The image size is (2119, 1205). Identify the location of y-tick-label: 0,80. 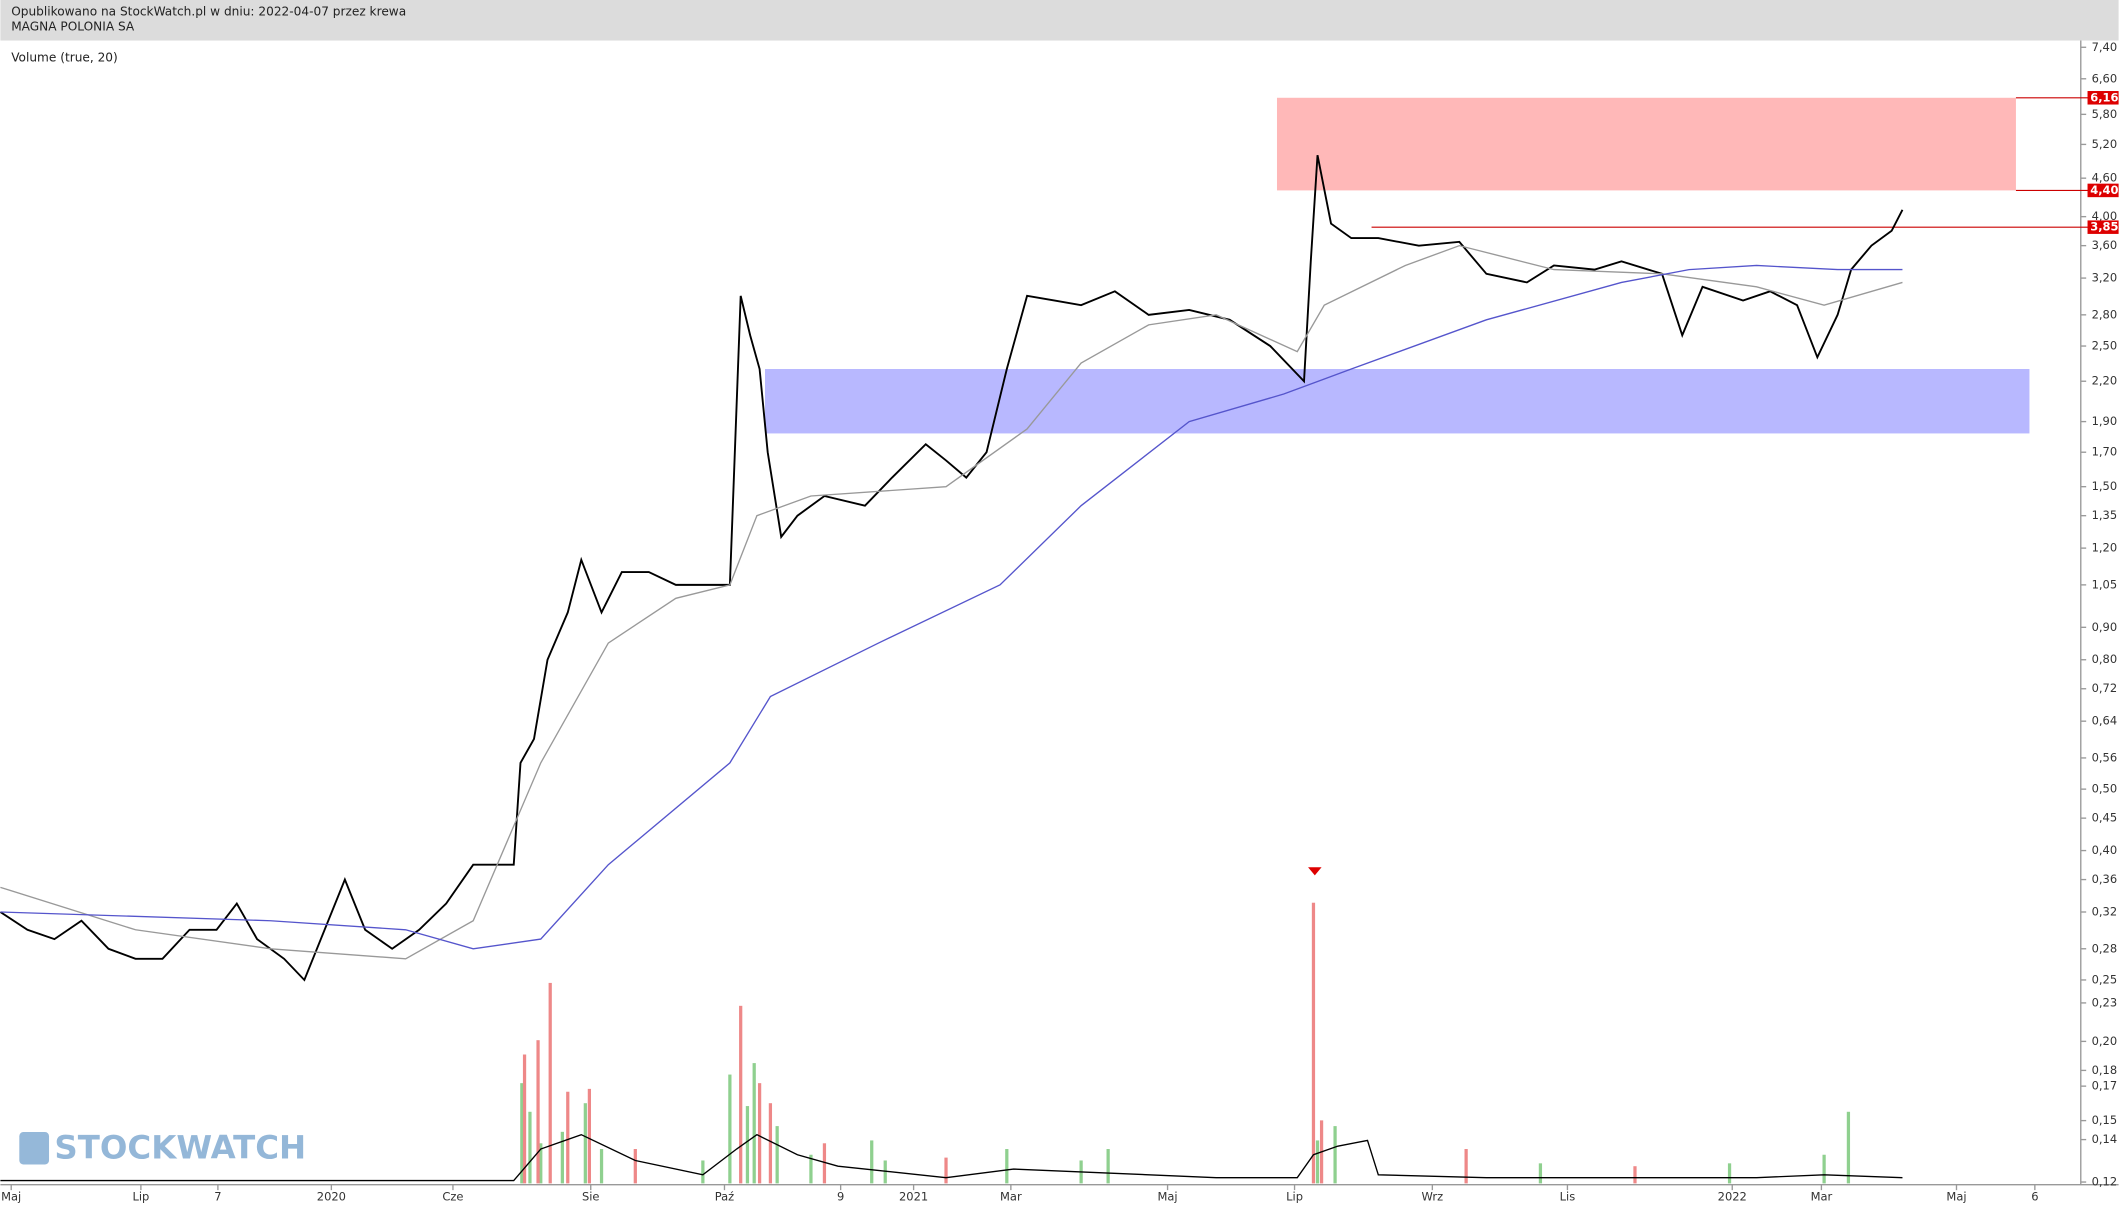
(2105, 659).